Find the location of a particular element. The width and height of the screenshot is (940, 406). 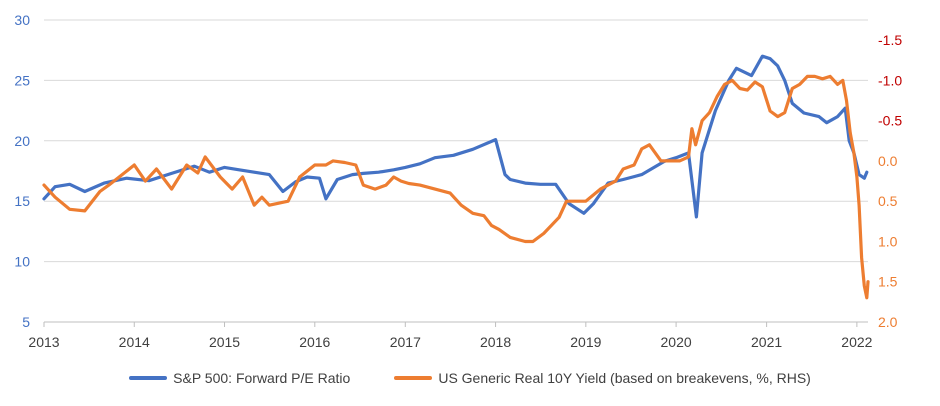

y-right-tick--1.5: -1.5 is located at coordinates (890, 40).